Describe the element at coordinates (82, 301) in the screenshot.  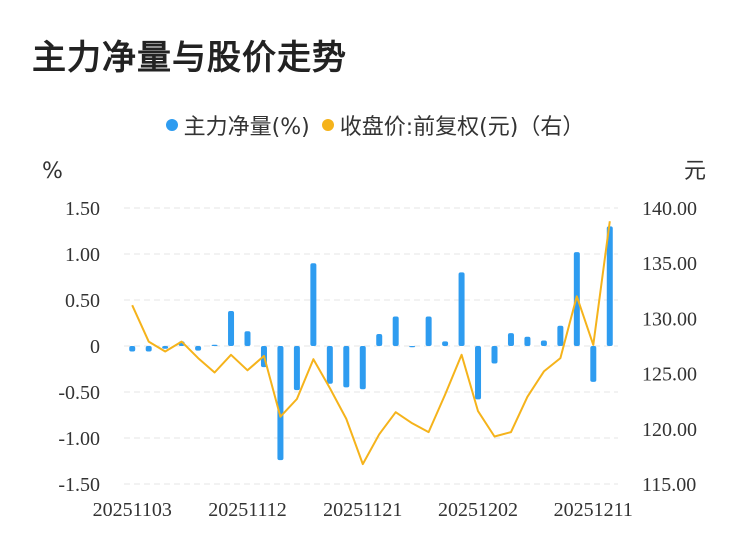
I see `left-tick-label: 0.50` at that location.